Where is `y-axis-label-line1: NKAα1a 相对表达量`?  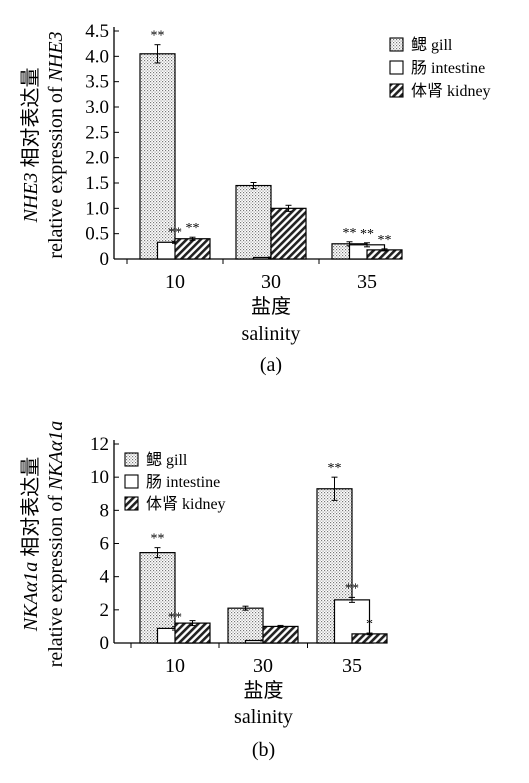
y-axis-label-line1: NKAα1a 相对表达量 is located at coordinates (30, 544).